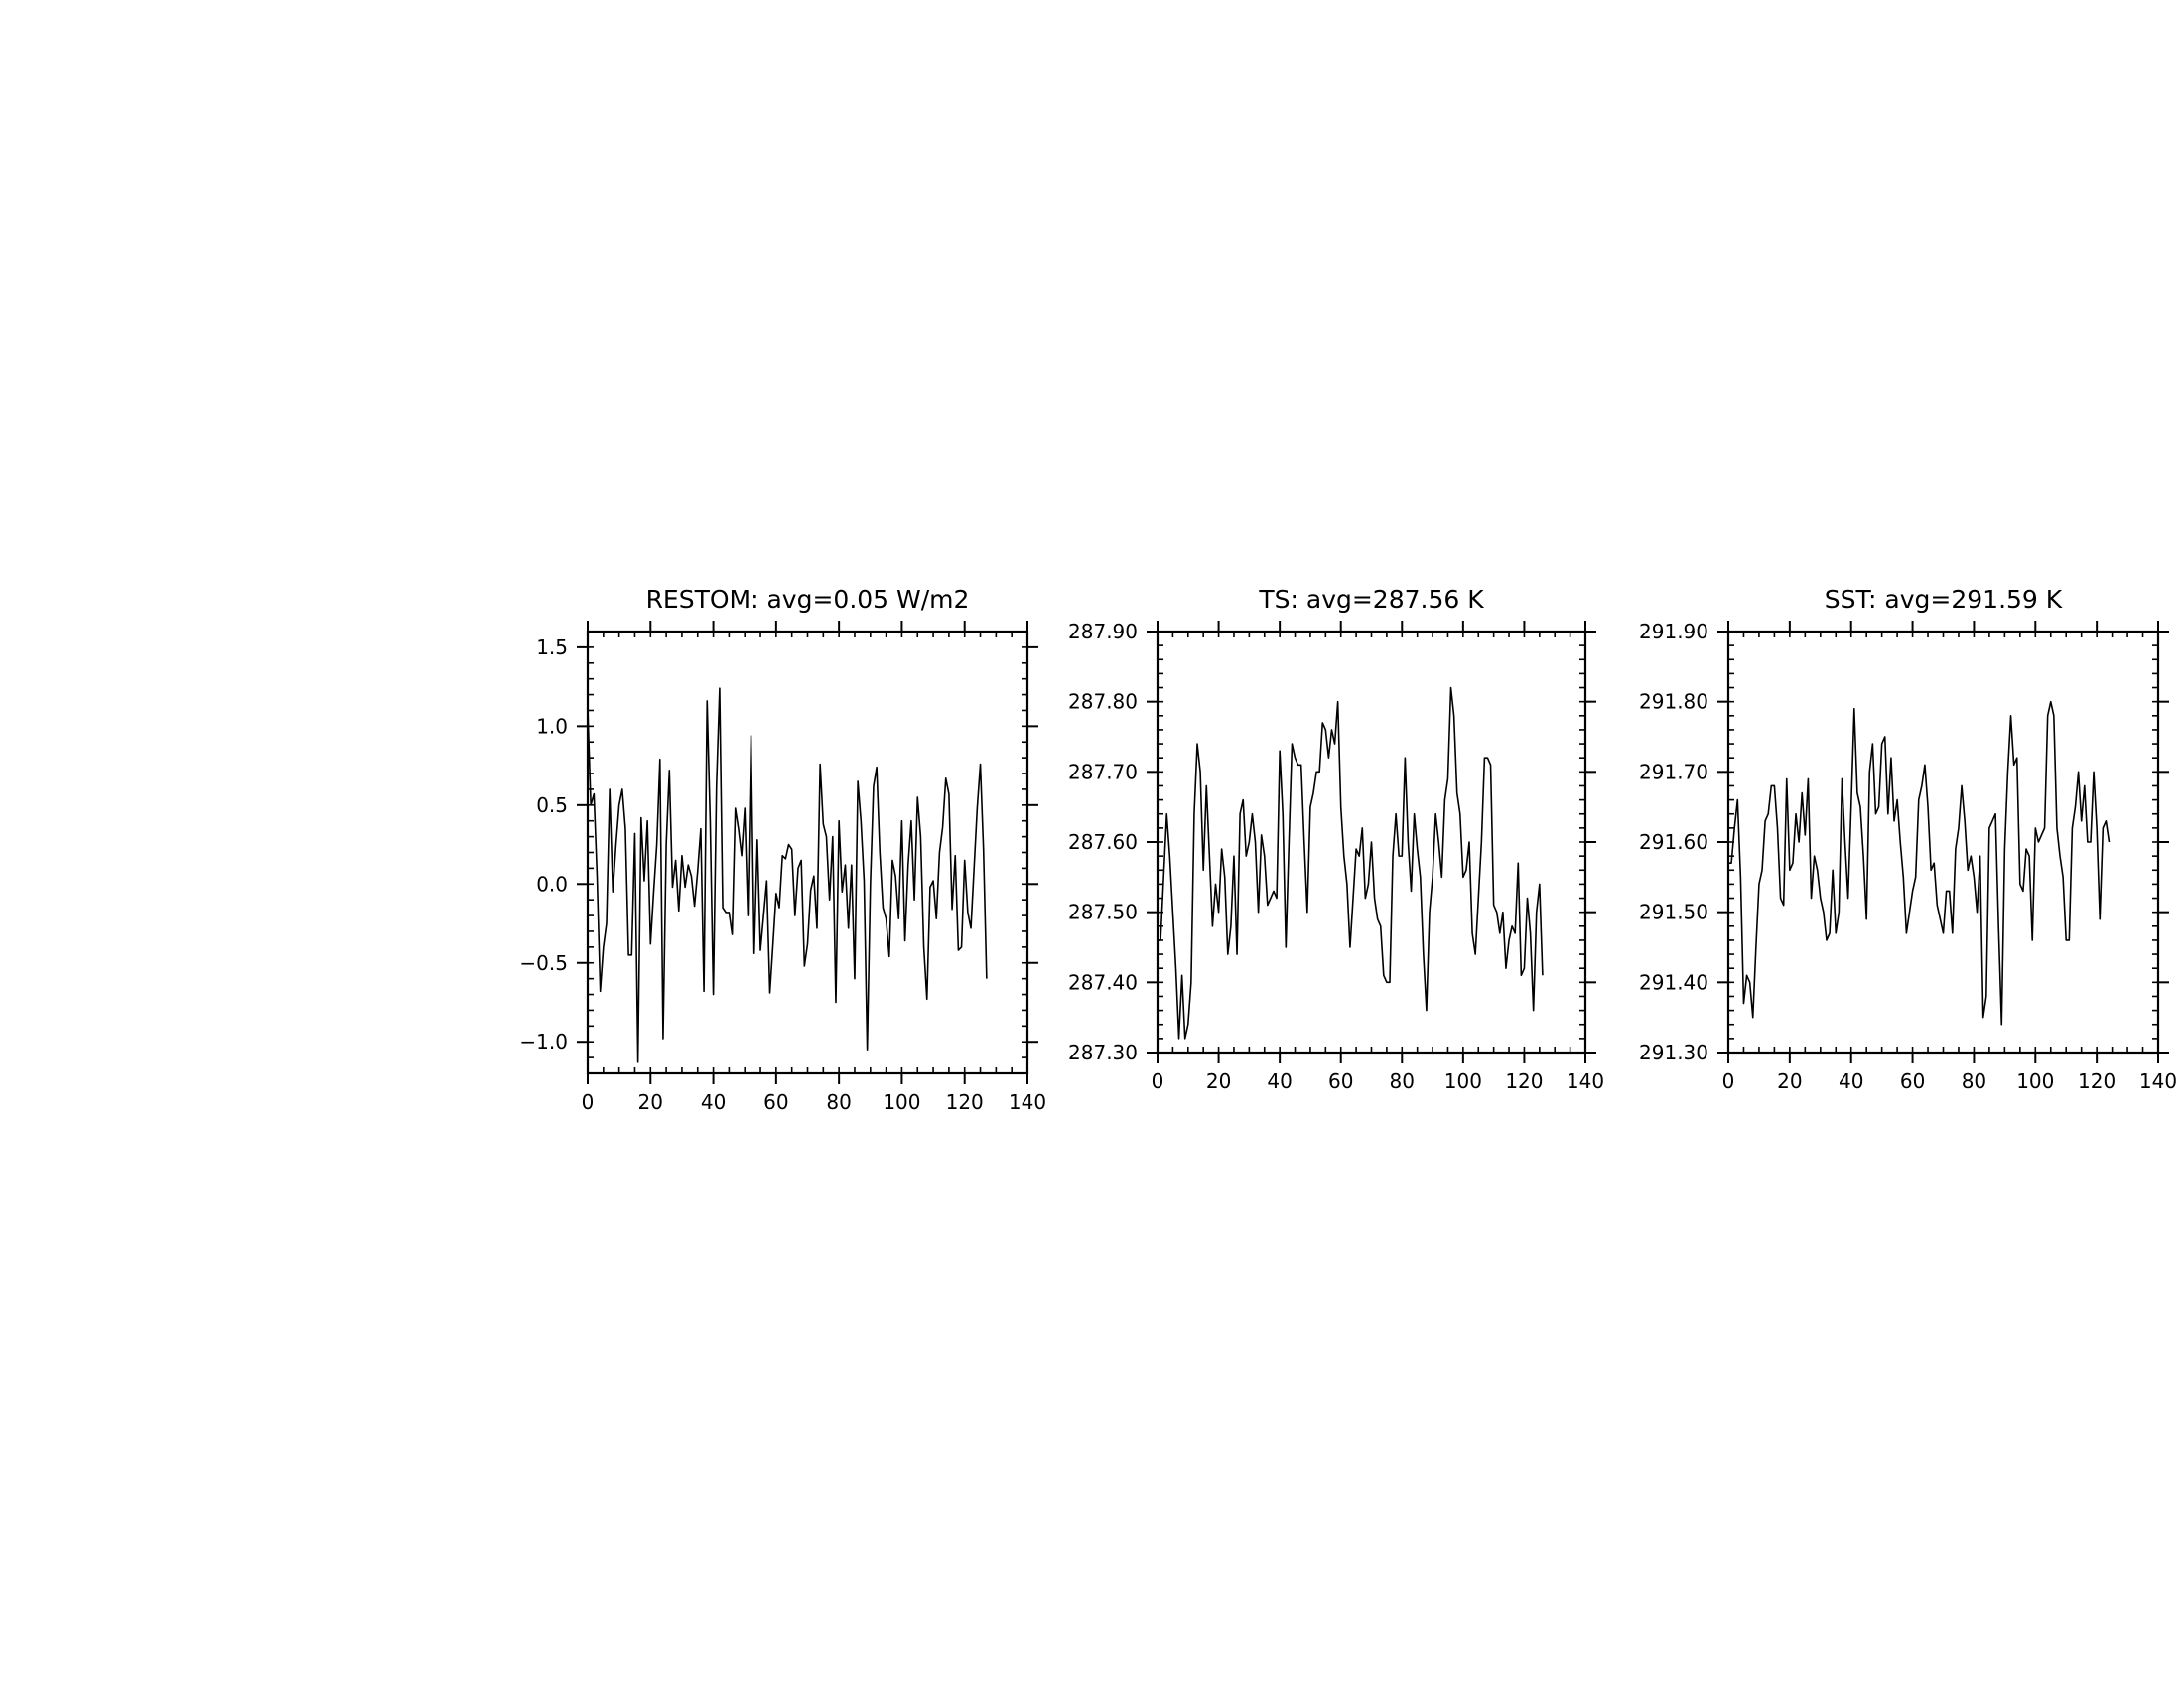 Image resolution: width=2184 pixels, height=1688 pixels. Describe the element at coordinates (552, 726) in the screenshot. I see `chart-0-y-tick-label: 1.0` at that location.